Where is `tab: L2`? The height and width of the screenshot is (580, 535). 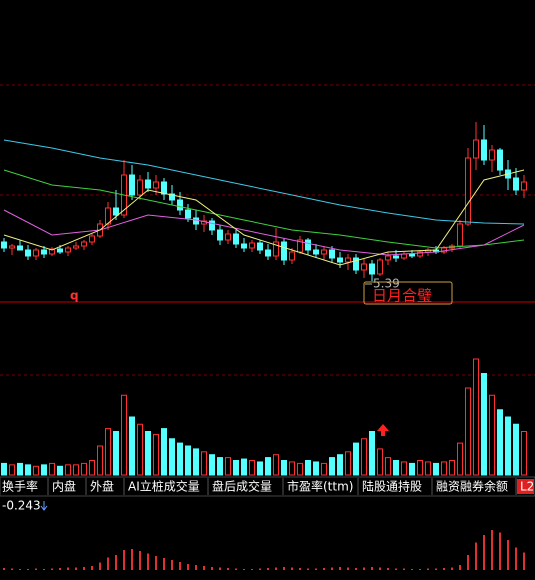
tab: L2 is located at coordinates (527, 487).